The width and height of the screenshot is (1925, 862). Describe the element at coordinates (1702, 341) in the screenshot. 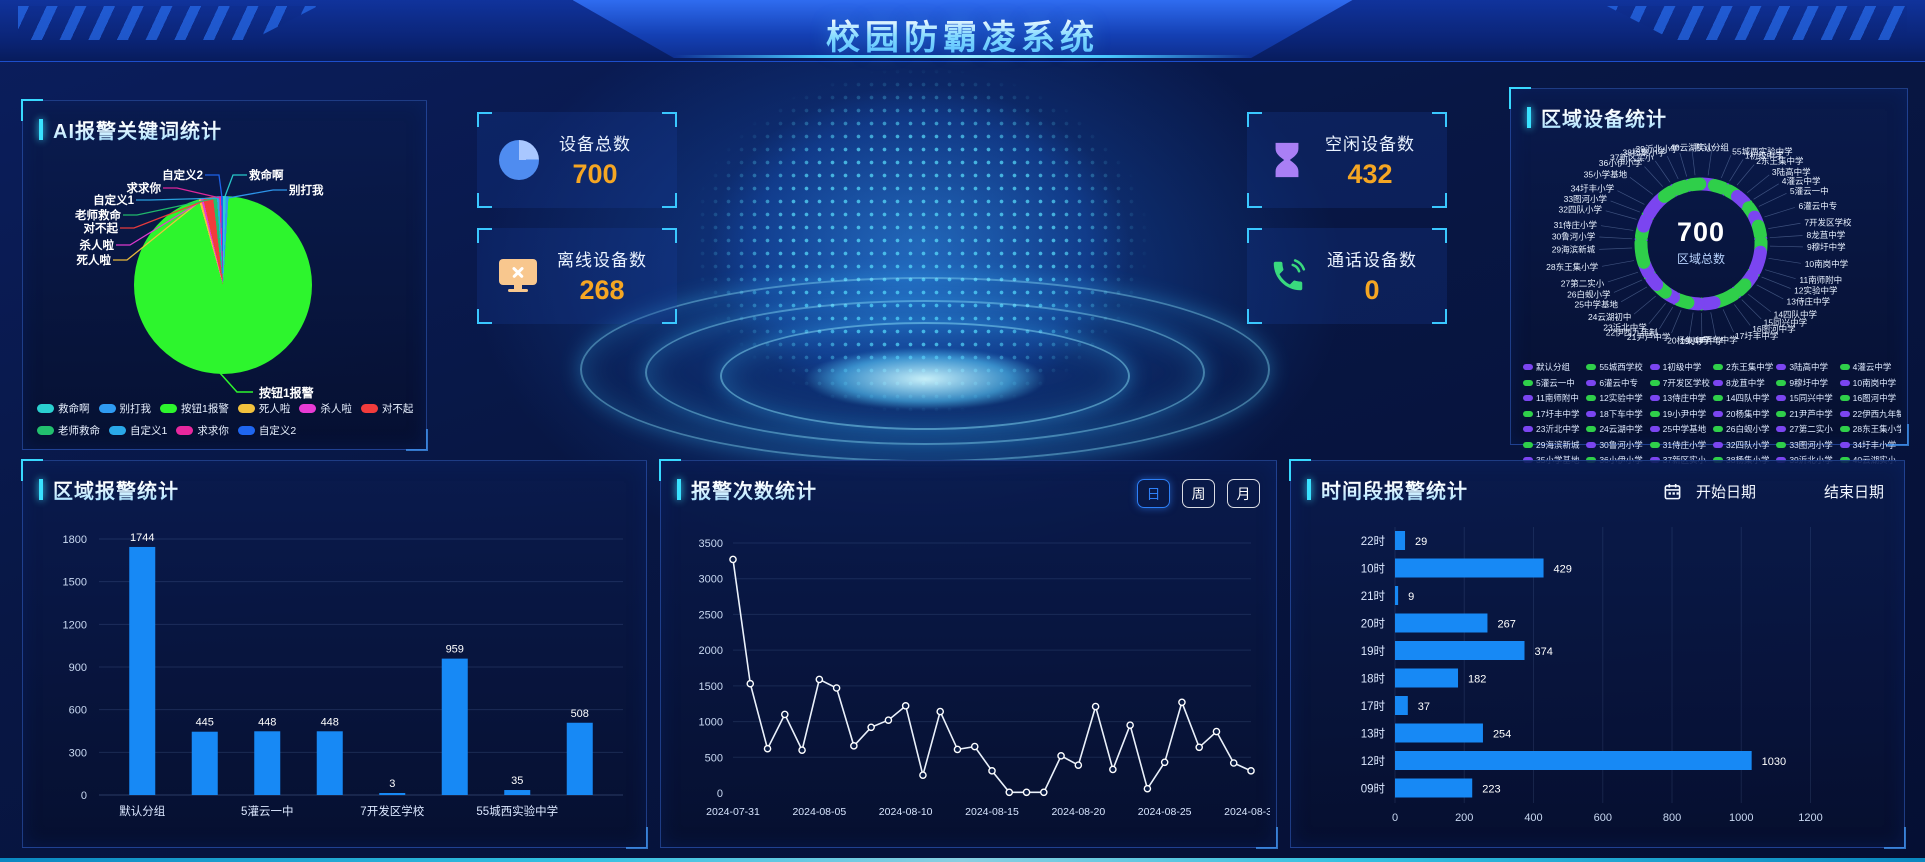

I see `donut-callout-label: 19小尹中学` at that location.